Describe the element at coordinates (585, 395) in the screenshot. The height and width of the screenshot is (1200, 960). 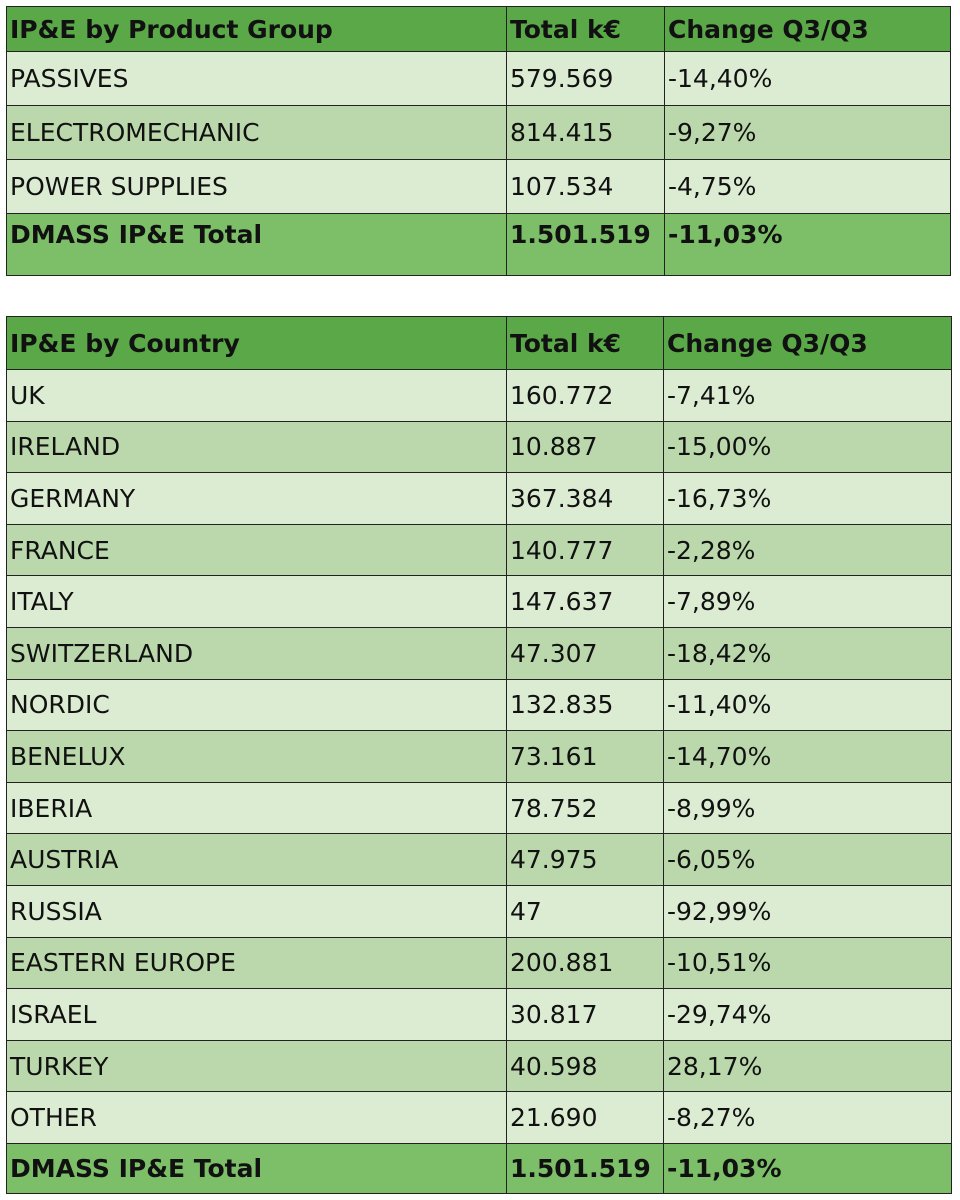
I see `table-cell: 160.772` at that location.